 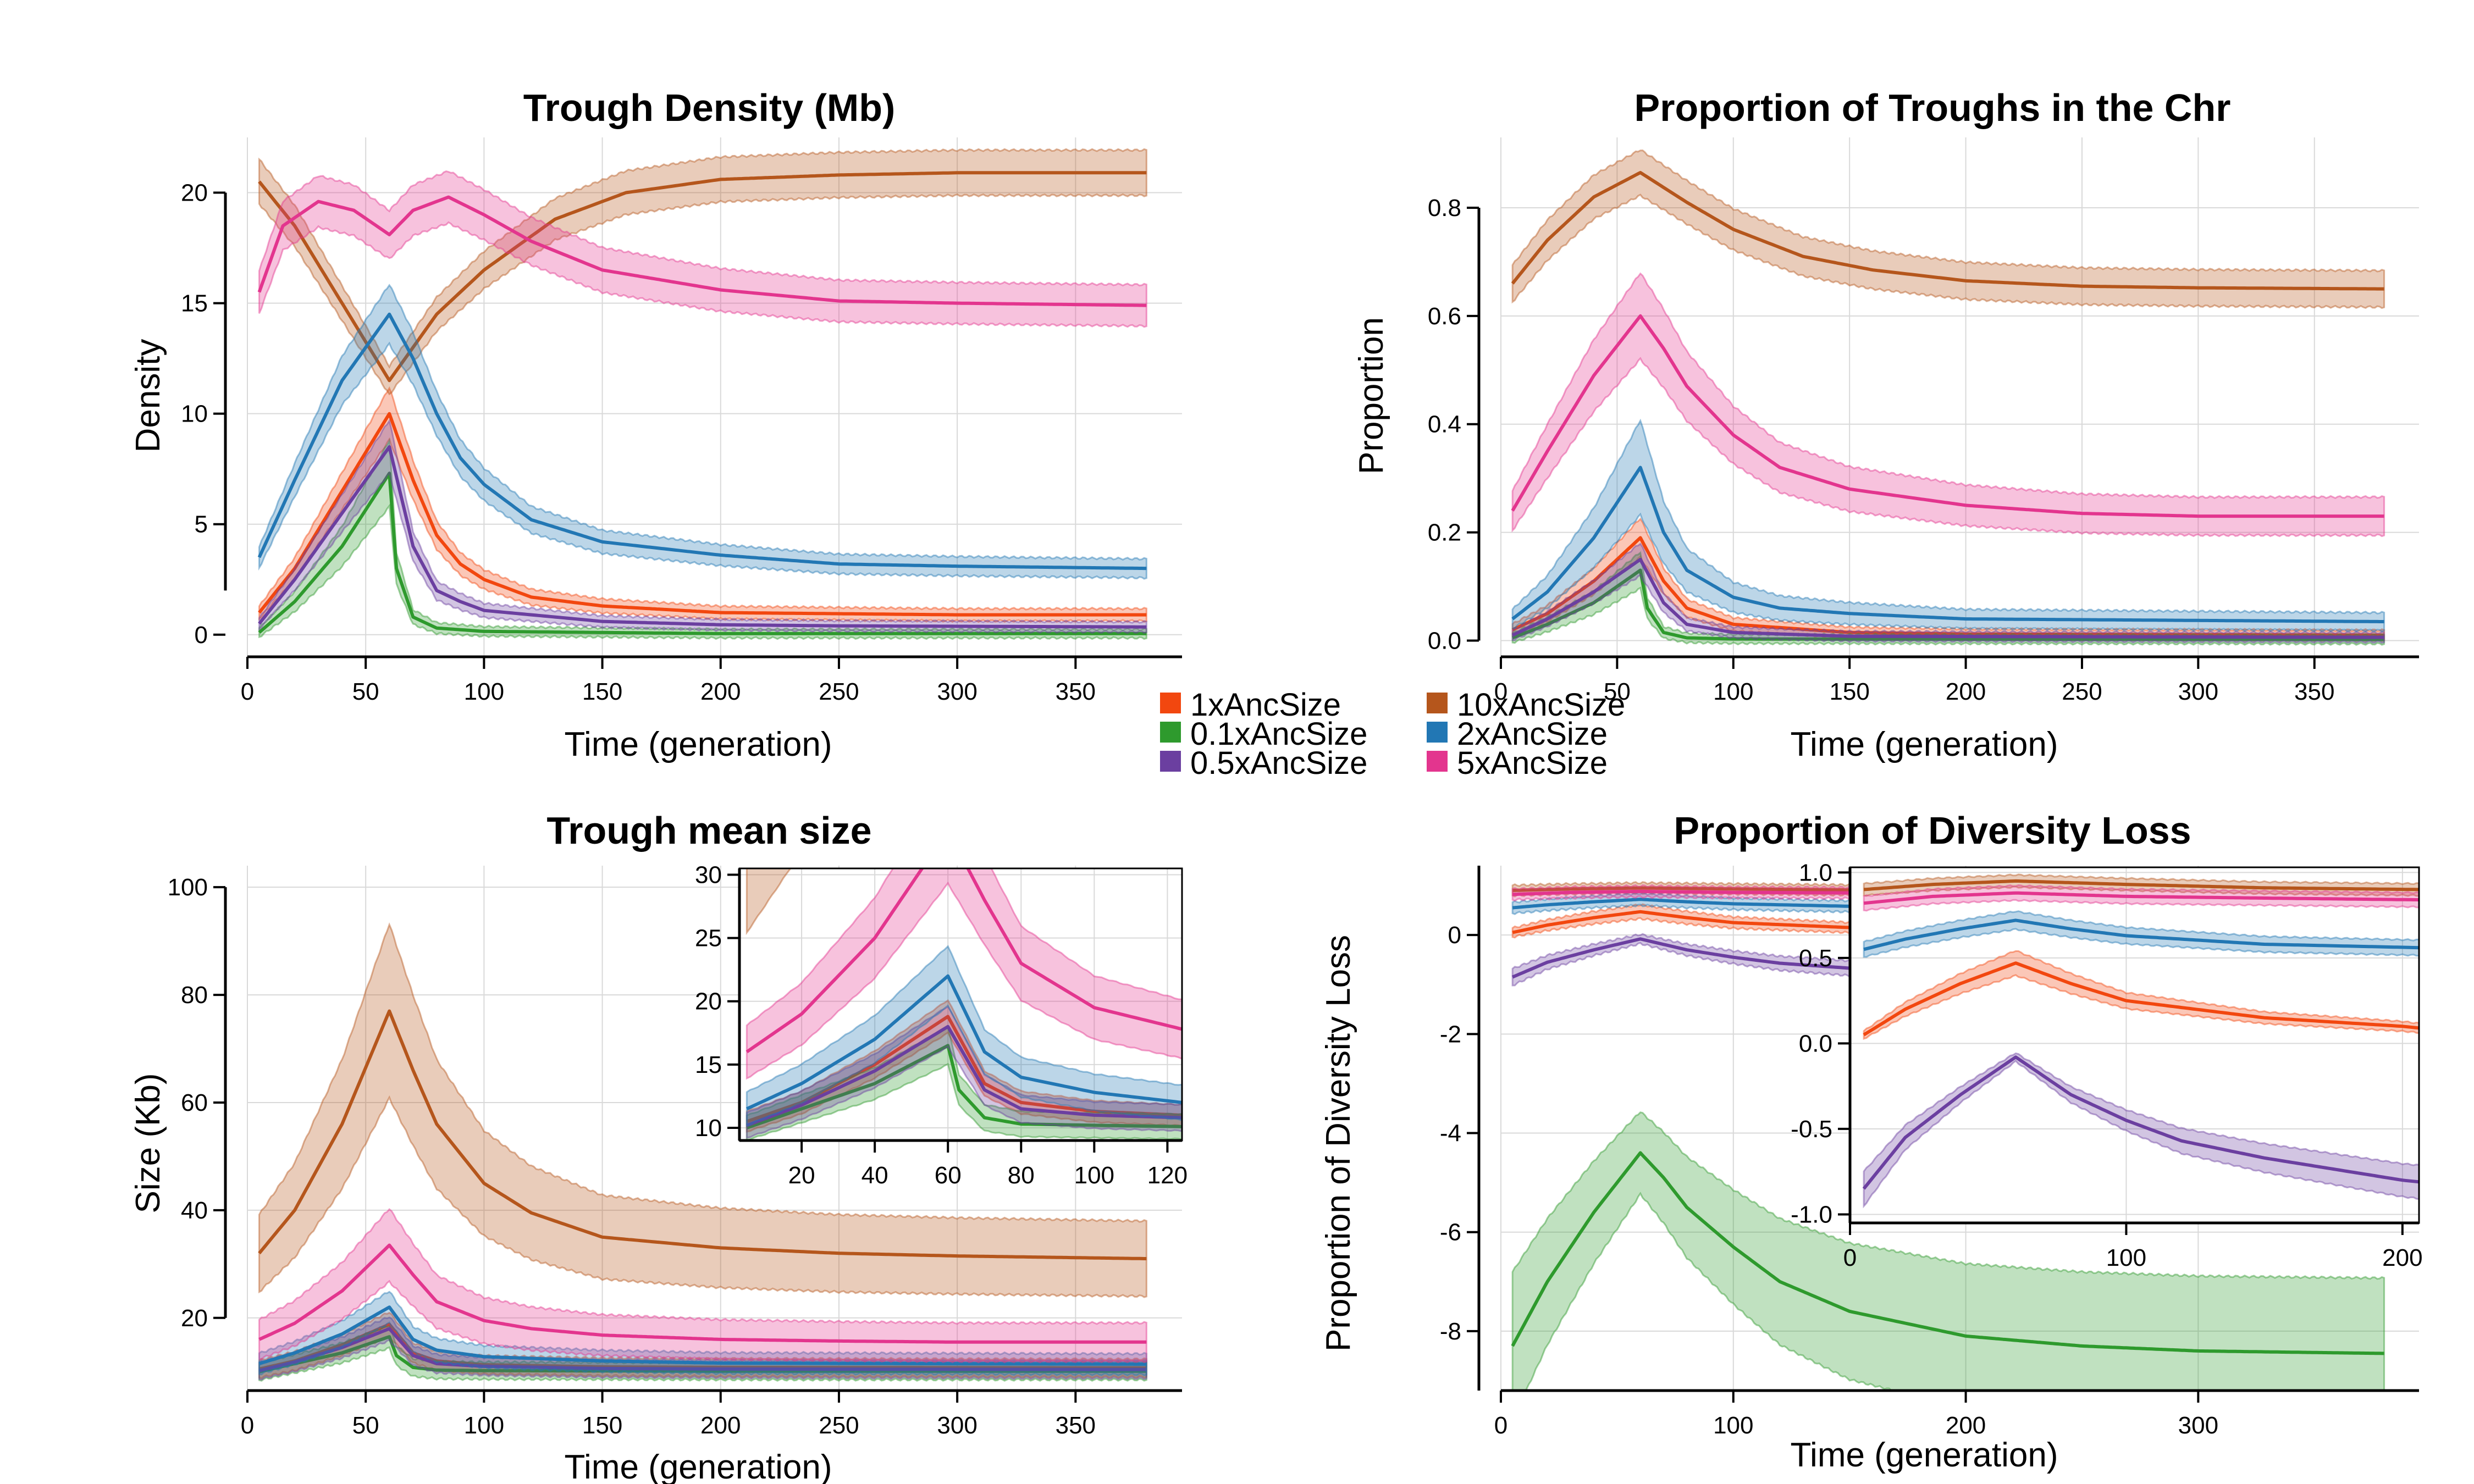 I want to click on size_inset-line-1xAncSize, so click(x=964, y=1069).